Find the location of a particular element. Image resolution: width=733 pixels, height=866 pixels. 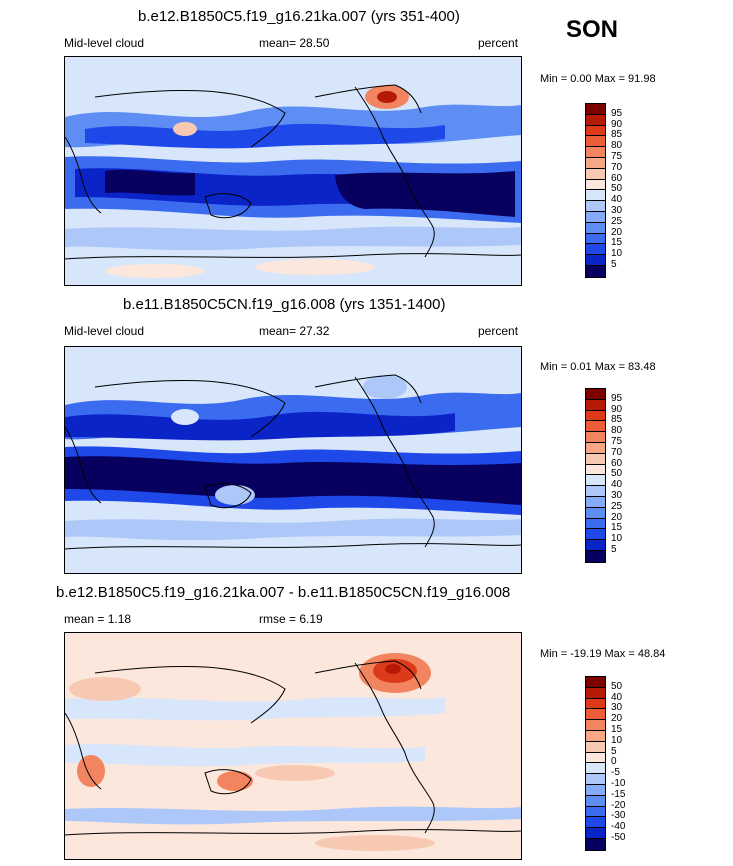

panel-2-colorbar-tick-label: 5 is located at coordinates (614, 549).